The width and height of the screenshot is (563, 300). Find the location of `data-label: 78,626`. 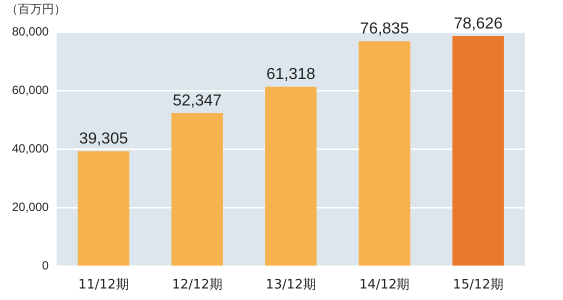

data-label: 78,626 is located at coordinates (478, 23).